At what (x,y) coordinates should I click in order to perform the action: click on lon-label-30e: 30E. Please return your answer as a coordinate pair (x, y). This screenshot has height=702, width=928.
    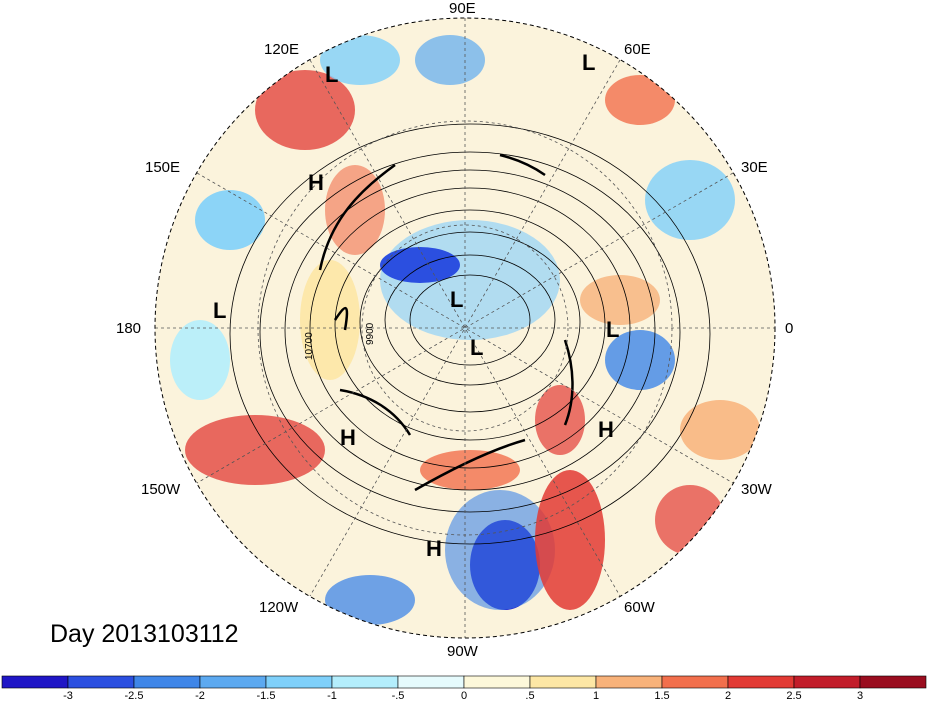
    Looking at the image, I should click on (754, 167).